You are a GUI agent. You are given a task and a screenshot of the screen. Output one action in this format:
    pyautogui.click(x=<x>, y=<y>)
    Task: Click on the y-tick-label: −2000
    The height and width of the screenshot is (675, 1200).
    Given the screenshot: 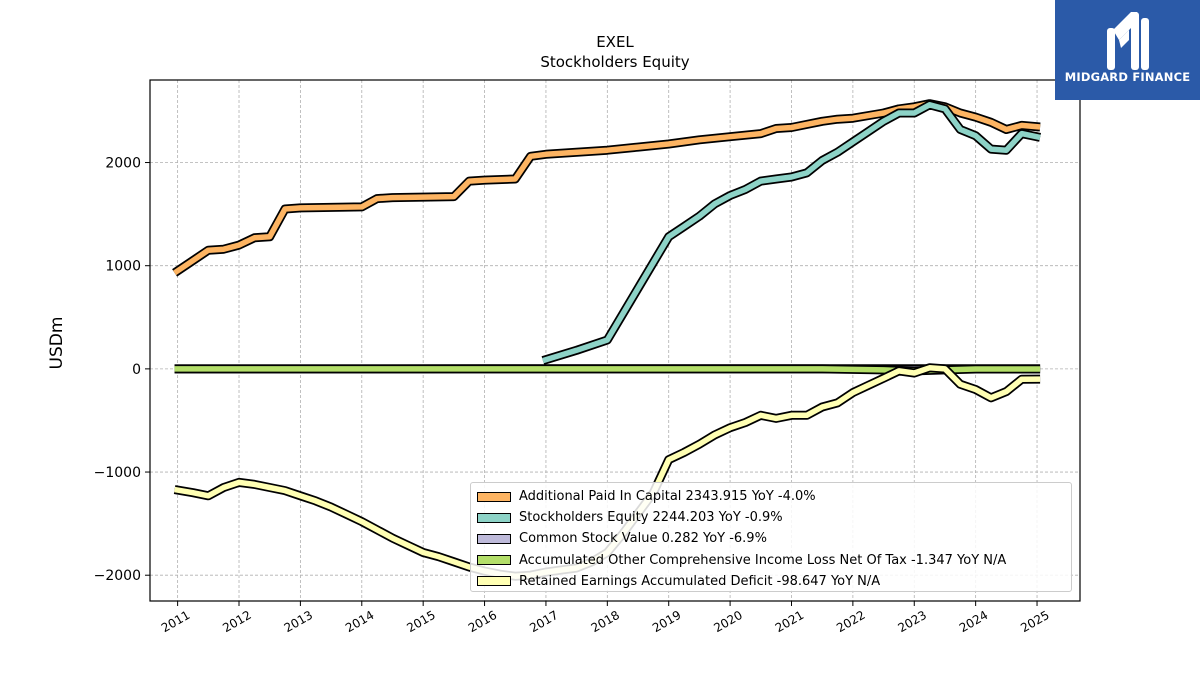 What is the action you would take?
    pyautogui.click(x=117, y=576)
    